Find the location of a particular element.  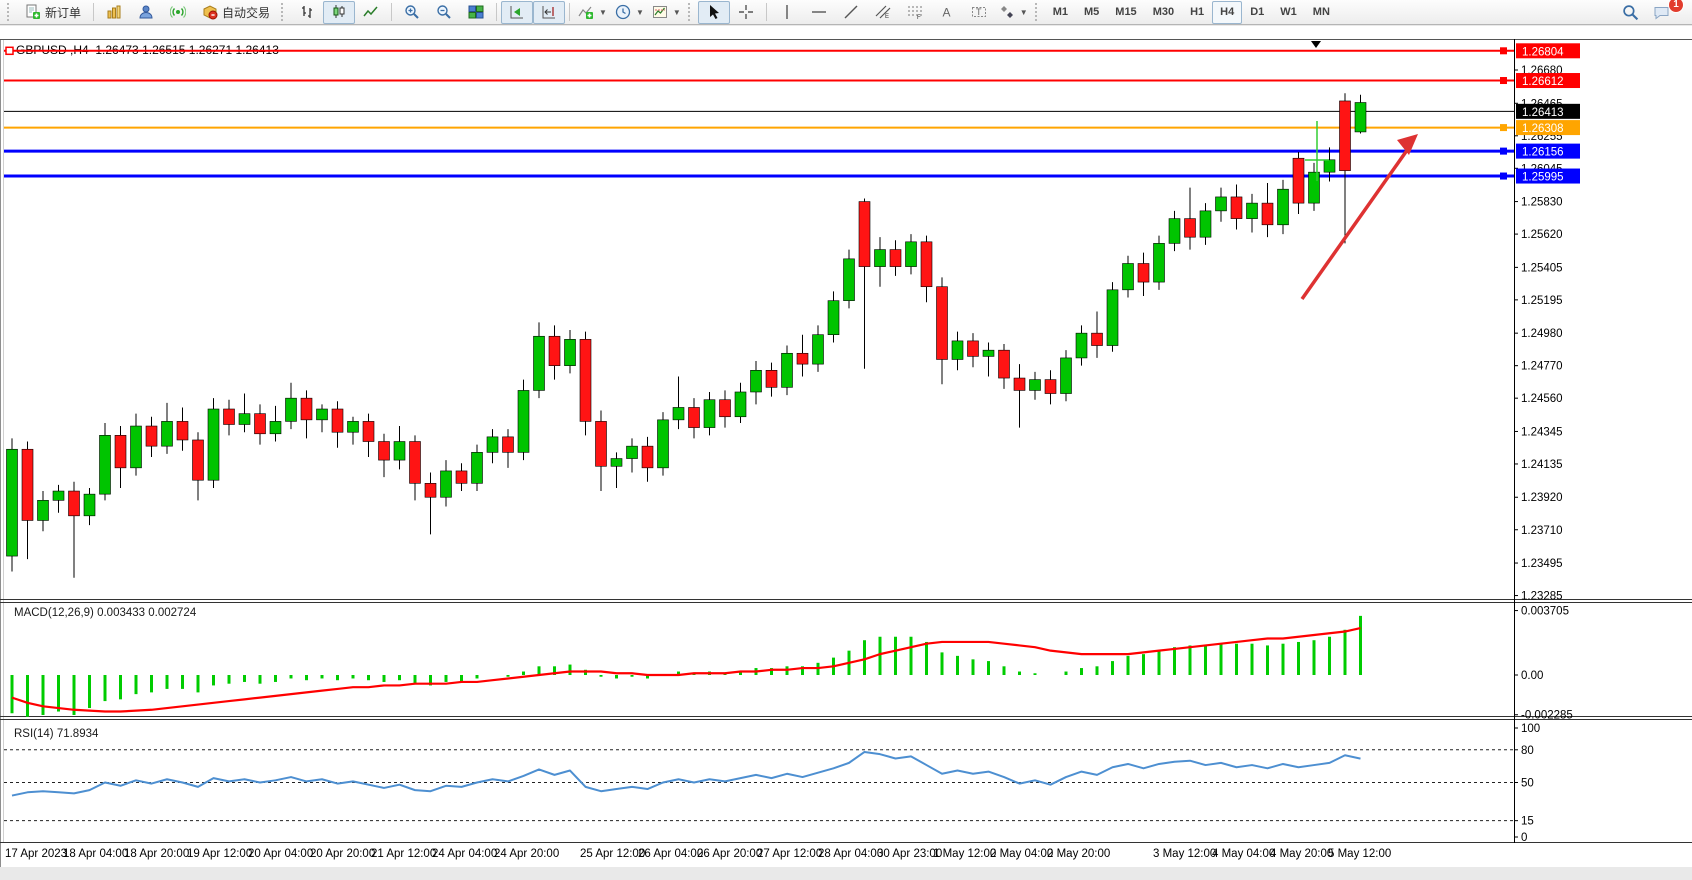

time-axis-label: 1 May 12:00 is located at coordinates (964, 854).